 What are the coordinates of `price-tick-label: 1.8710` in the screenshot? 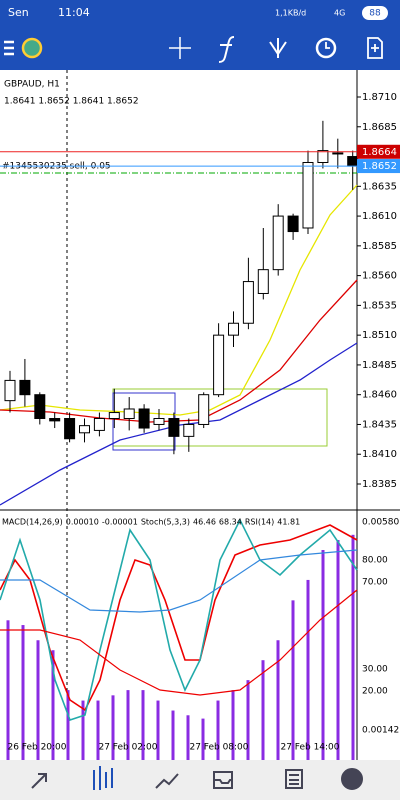 It's located at (379, 97).